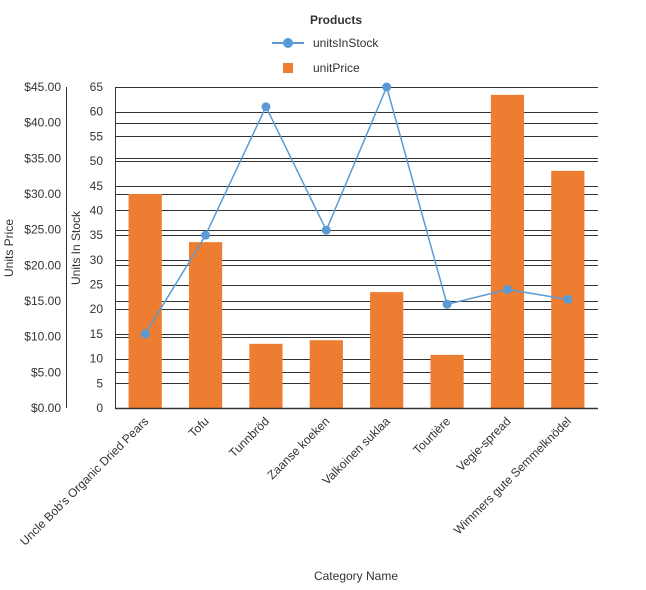 The image size is (646, 590). Describe the element at coordinates (325, 55) in the screenshot. I see `legend: unitsInStock unitPrice` at that location.